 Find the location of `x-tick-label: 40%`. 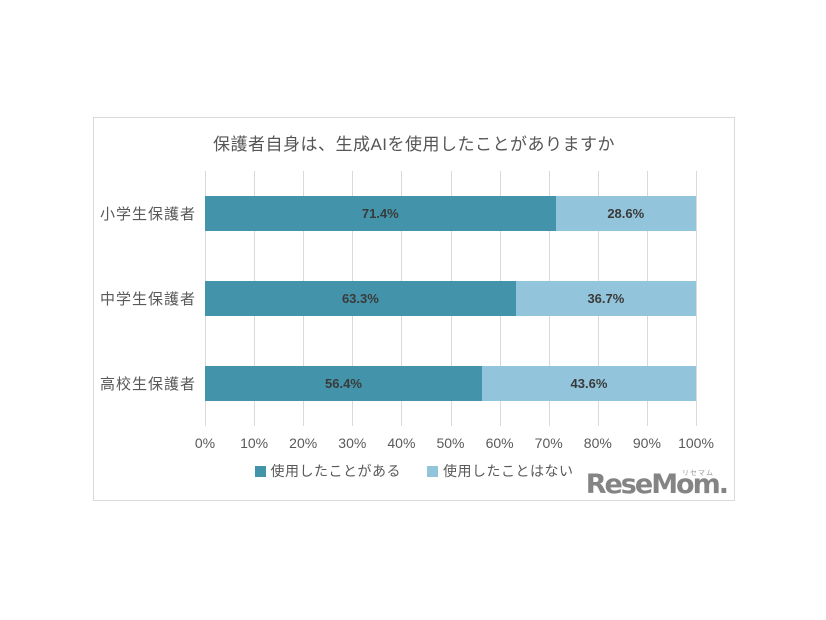

x-tick-label: 40% is located at coordinates (401, 443).